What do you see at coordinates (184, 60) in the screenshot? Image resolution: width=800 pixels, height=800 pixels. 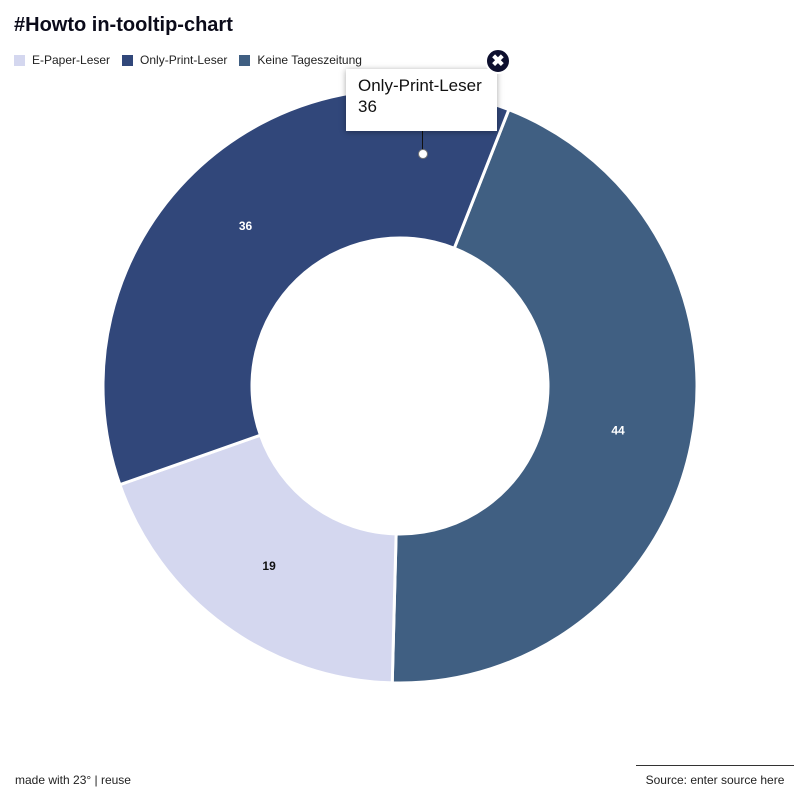 I see `legend-label: Only-Print-Leser` at bounding box center [184, 60].